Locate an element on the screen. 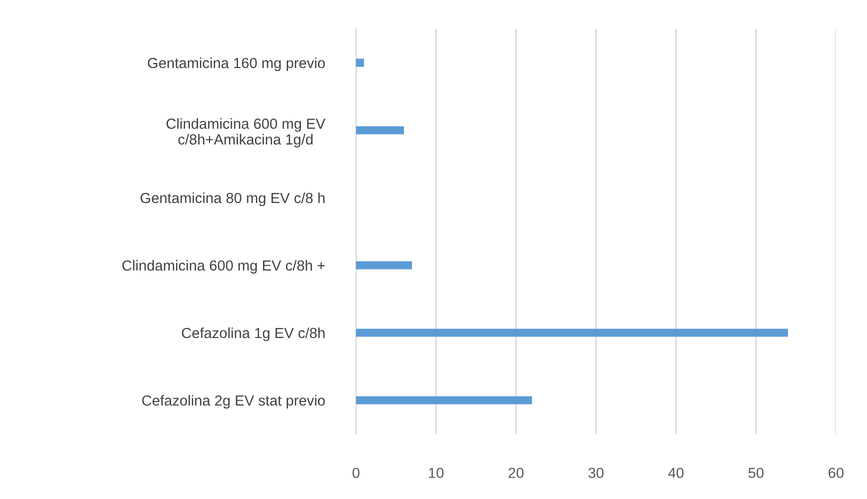  x-tick-label: 40 is located at coordinates (676, 473).